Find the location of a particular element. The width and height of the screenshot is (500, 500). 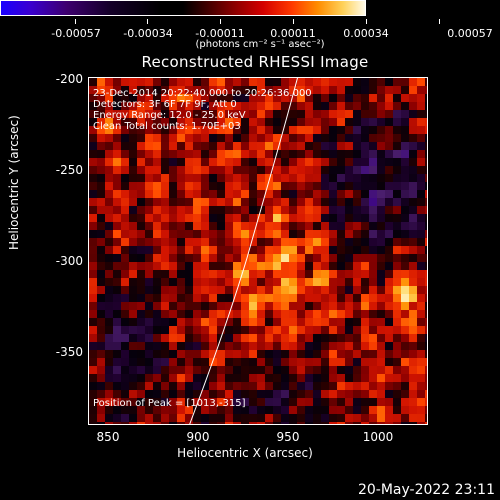

x-tick-label: 850 is located at coordinates (108, 437).